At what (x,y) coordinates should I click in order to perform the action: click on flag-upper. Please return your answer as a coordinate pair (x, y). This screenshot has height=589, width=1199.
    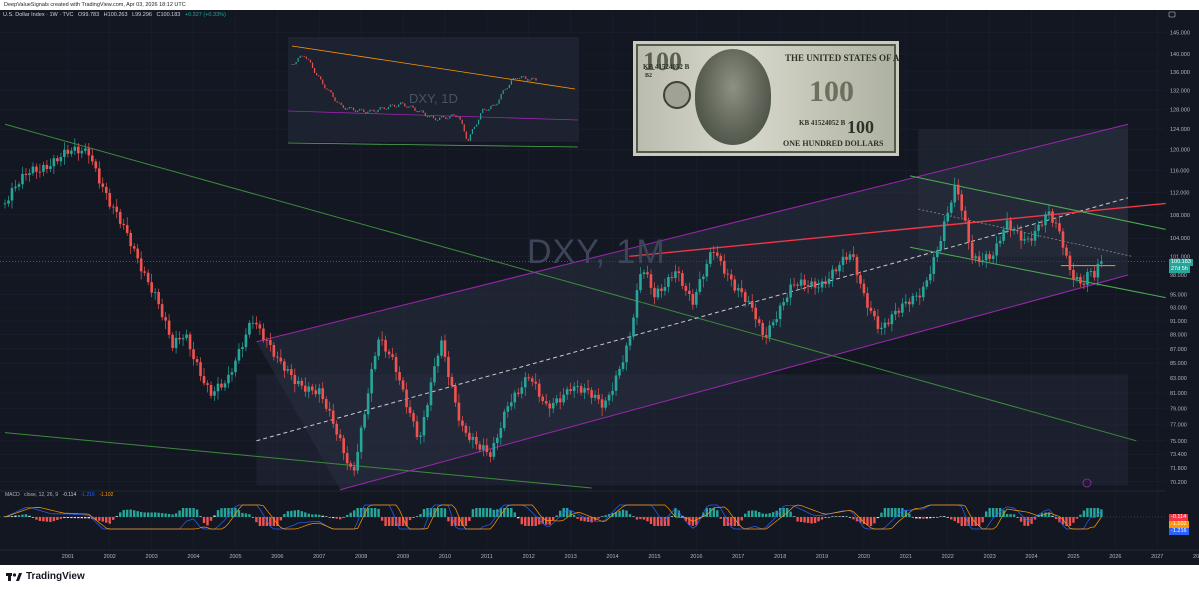
    Looking at the image, I should click on (1037, 202).